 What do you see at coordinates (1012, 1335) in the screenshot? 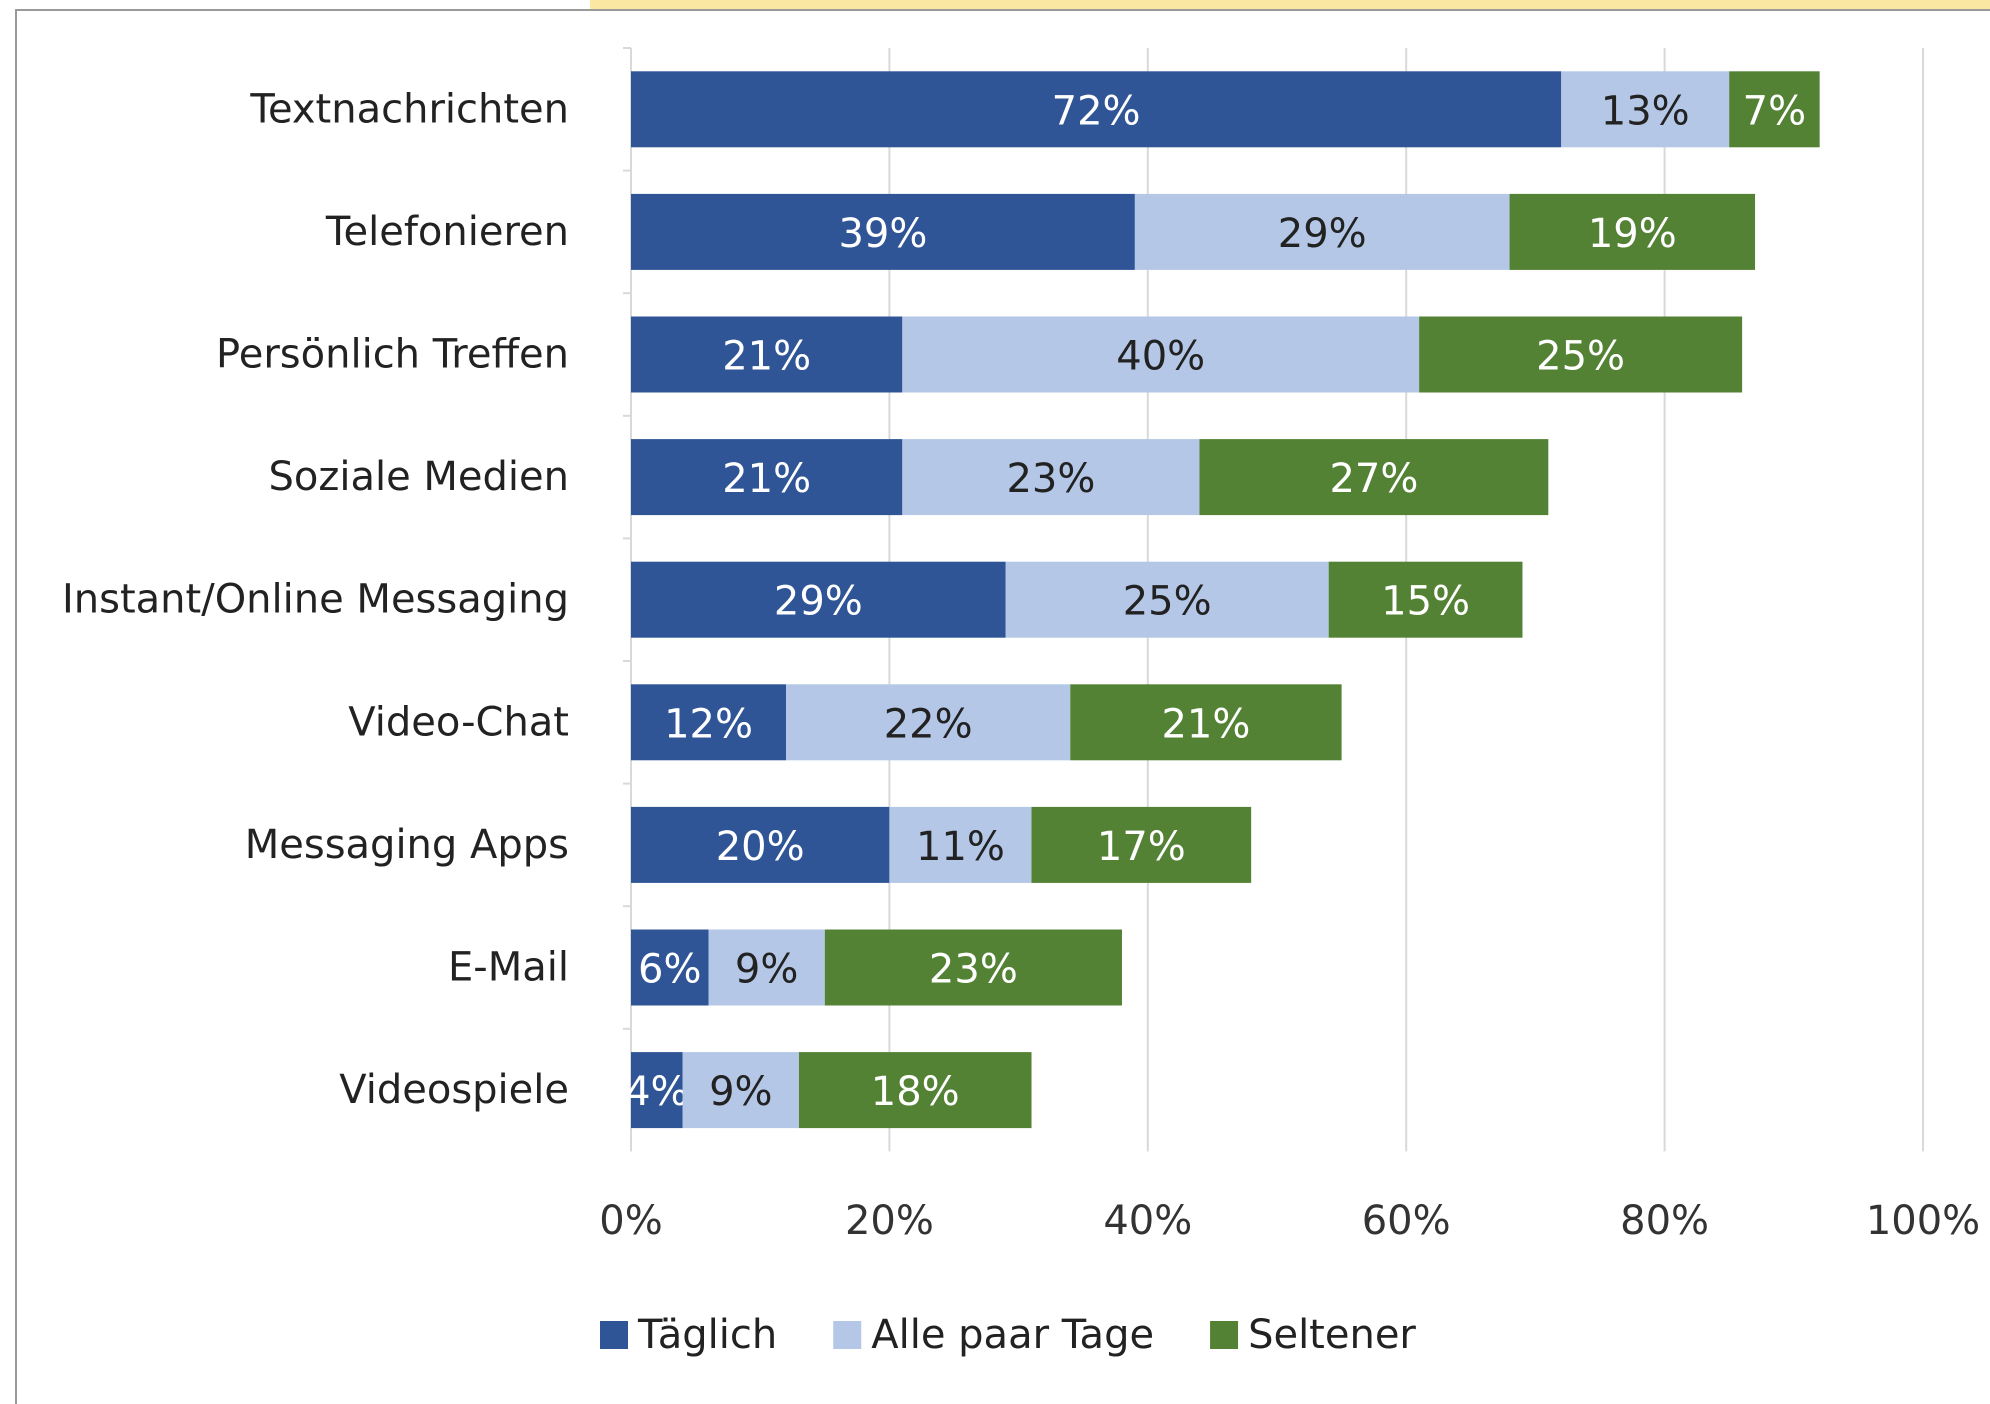
I see `legend-label: Alle paar Tage` at bounding box center [1012, 1335].